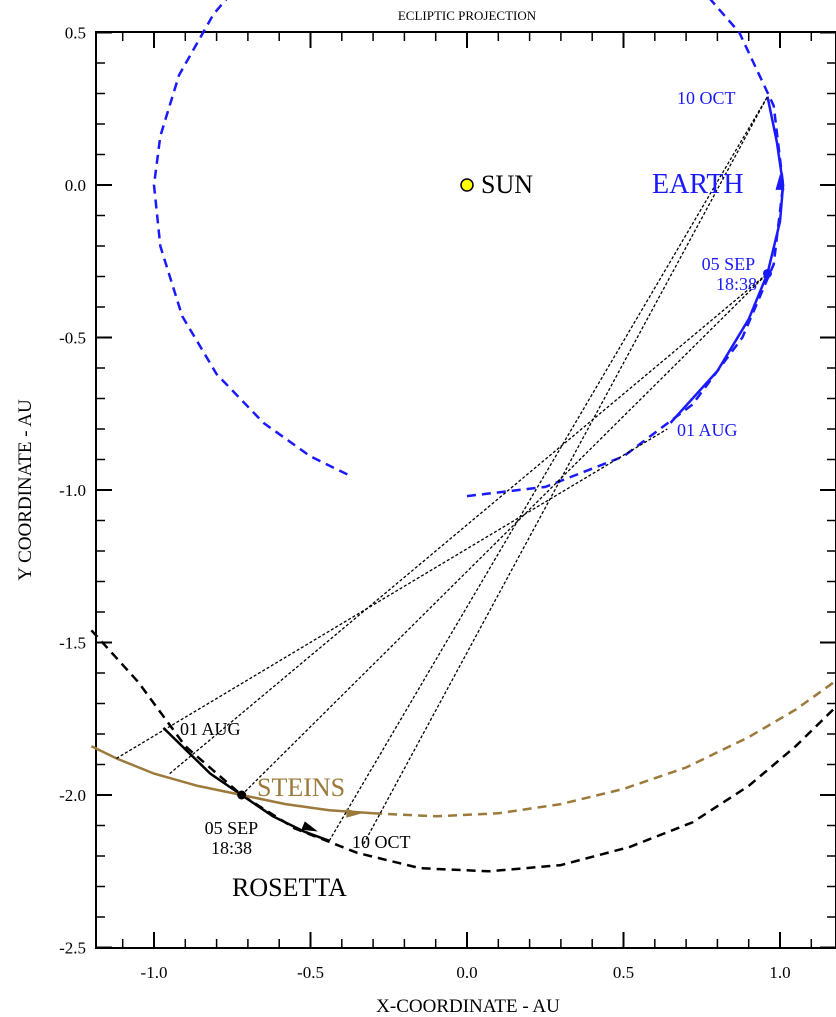 This screenshot has height=1017, width=836. What do you see at coordinates (468, 1006) in the screenshot?
I see `x-axis-title: X-COORDINATE - AU` at bounding box center [468, 1006].